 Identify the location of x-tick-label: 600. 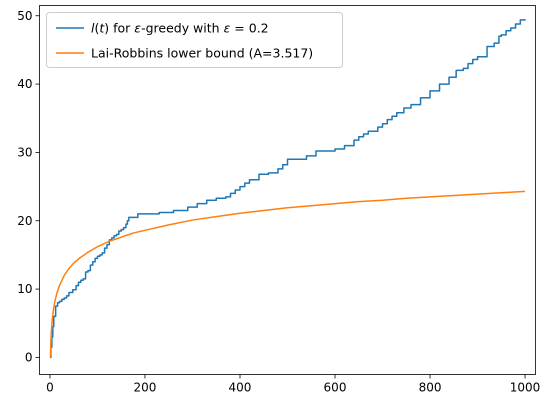
(335, 388).